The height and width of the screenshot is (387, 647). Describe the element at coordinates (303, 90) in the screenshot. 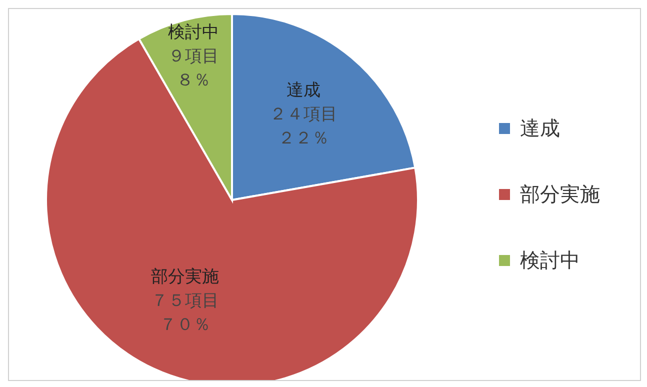

I see `slice-label: 達成` at that location.